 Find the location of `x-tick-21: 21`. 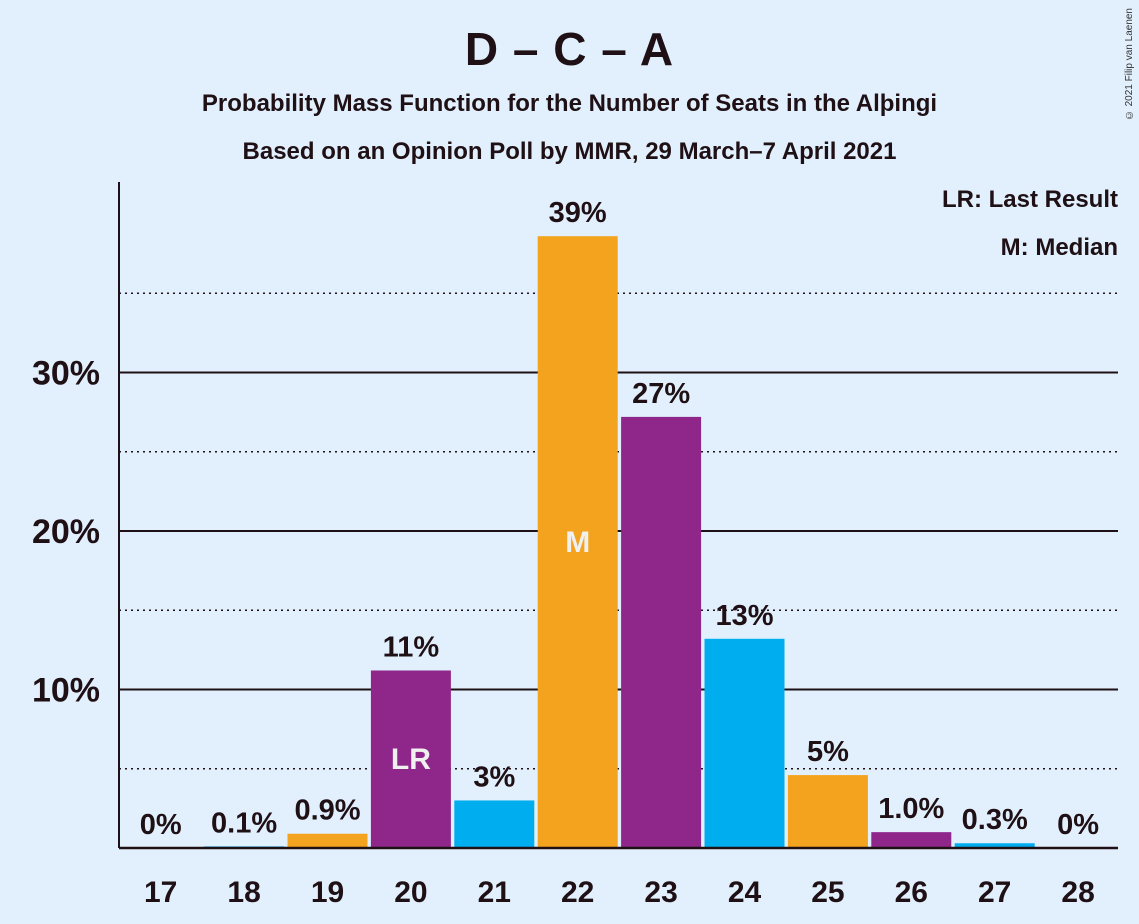

x-tick-21: 21 is located at coordinates (494, 892).